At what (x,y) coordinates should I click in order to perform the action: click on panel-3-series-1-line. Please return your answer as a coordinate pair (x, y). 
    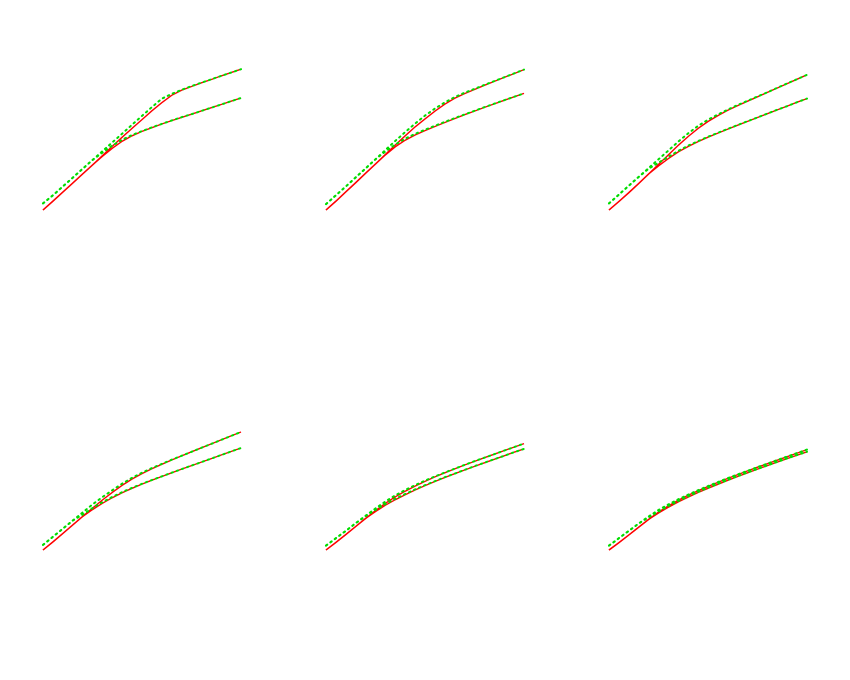
    Looking at the image, I should click on (708, 142).